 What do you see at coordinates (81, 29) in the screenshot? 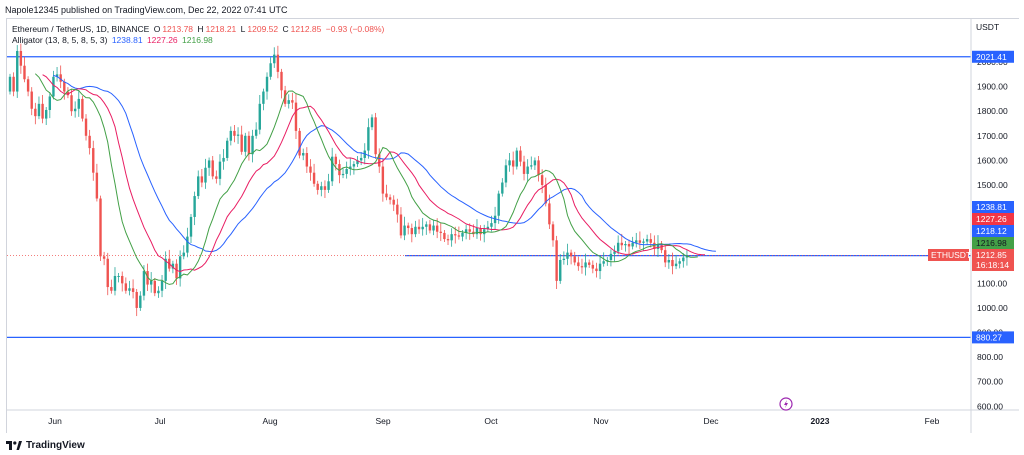
I see `symbol-name: Ethereum / TetherUS, 1D, BINANCE` at bounding box center [81, 29].